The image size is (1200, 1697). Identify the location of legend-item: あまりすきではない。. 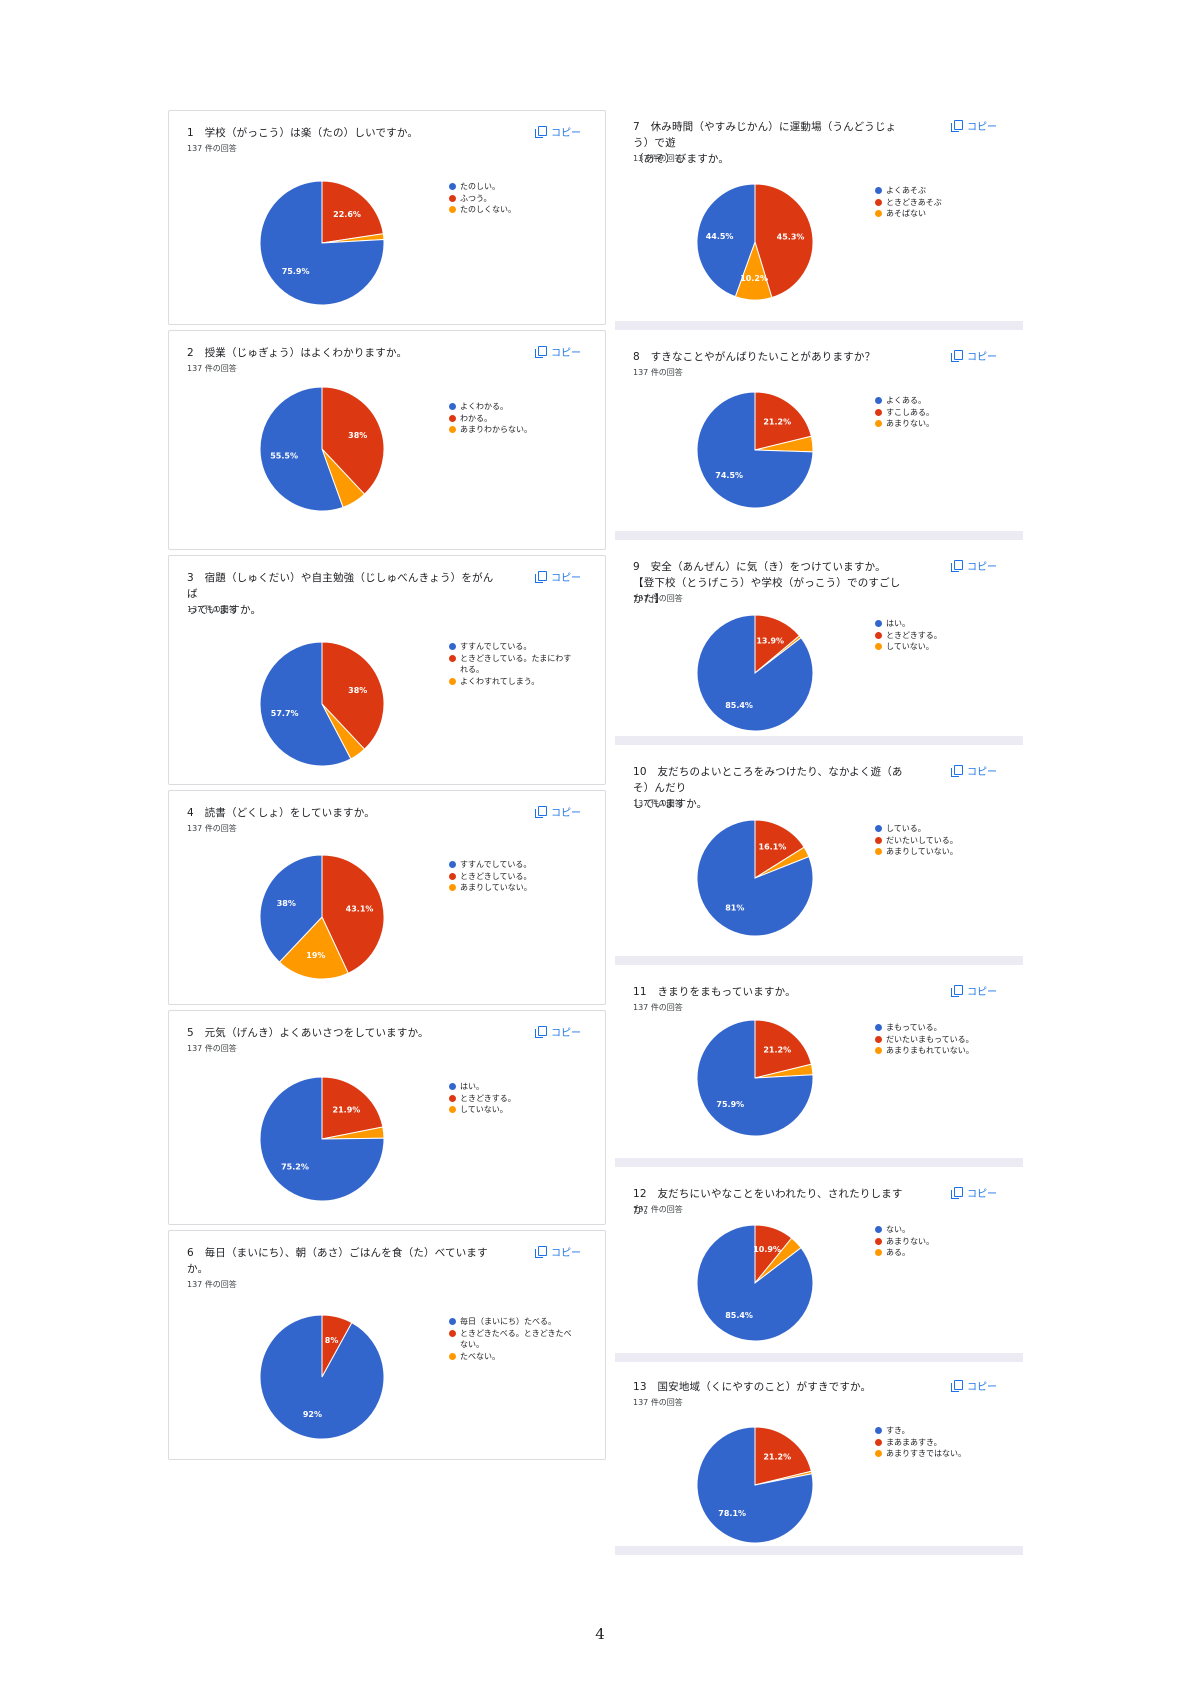
(943, 1454).